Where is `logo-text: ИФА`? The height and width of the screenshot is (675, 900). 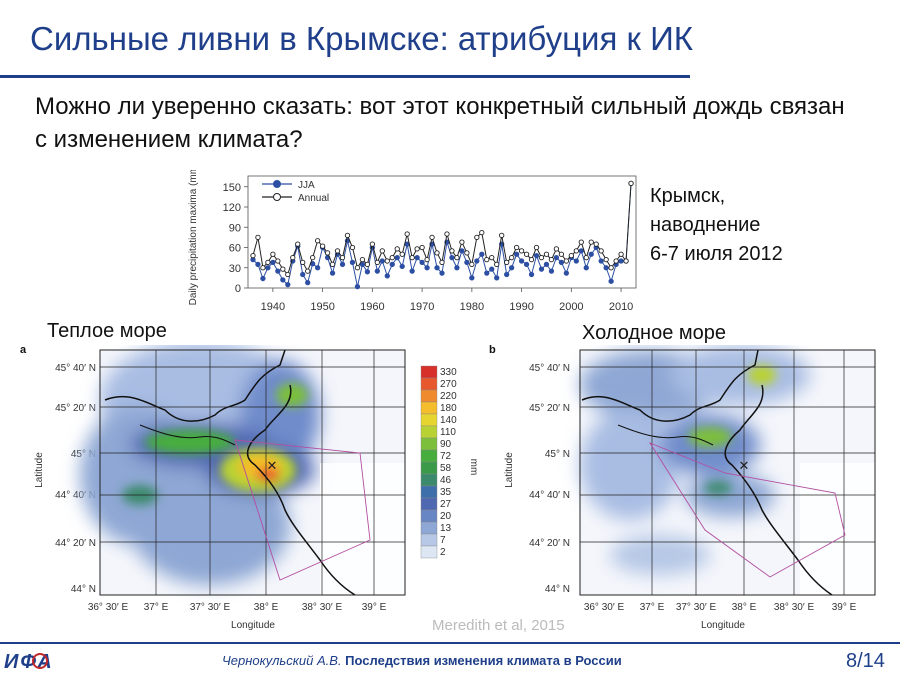
logo-text: ИФА is located at coordinates (29, 661).